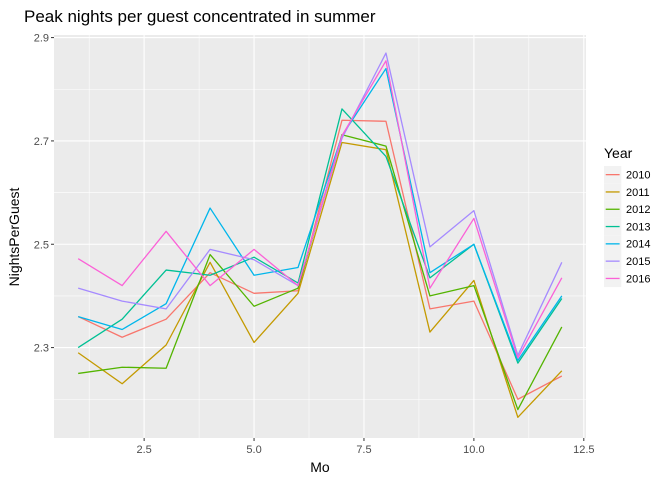  Describe the element at coordinates (14, 236) in the screenshot. I see `y-axis-title: NightsPerGuest` at that location.